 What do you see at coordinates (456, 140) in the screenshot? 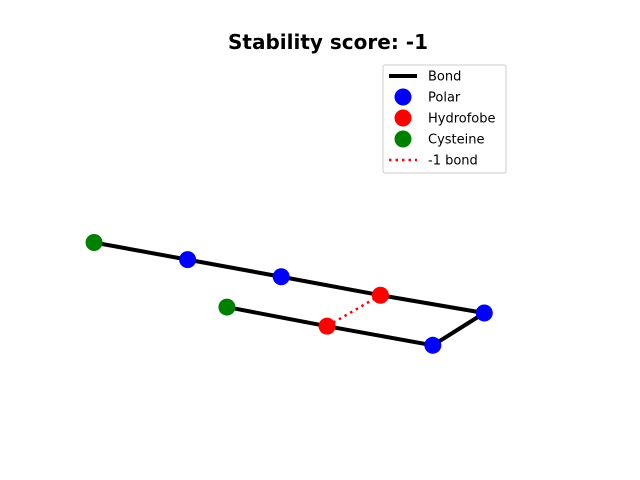
I see `legend-label: Cysteine` at bounding box center [456, 140].